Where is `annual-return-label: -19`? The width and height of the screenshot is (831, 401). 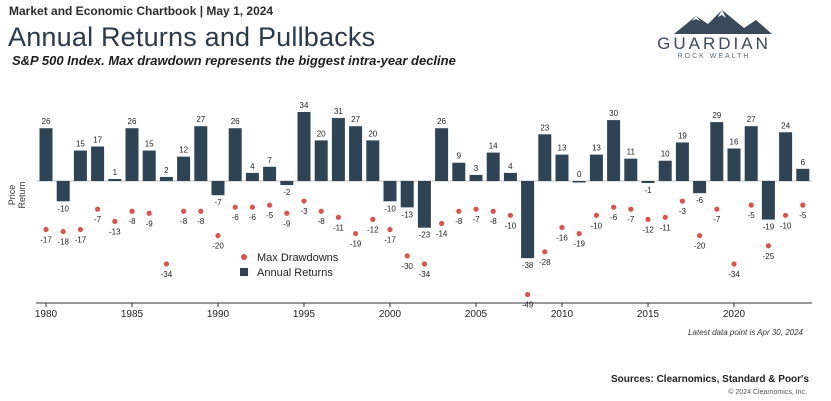
annual-return-label: -19 is located at coordinates (769, 227).